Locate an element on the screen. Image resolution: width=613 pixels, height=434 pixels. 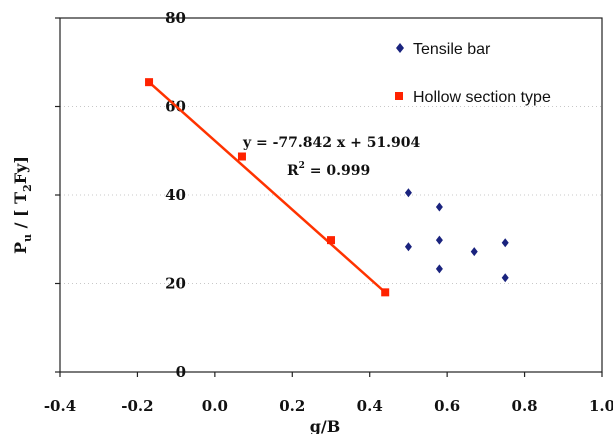
x-tick-label: 0.4 is located at coordinates (370, 406).